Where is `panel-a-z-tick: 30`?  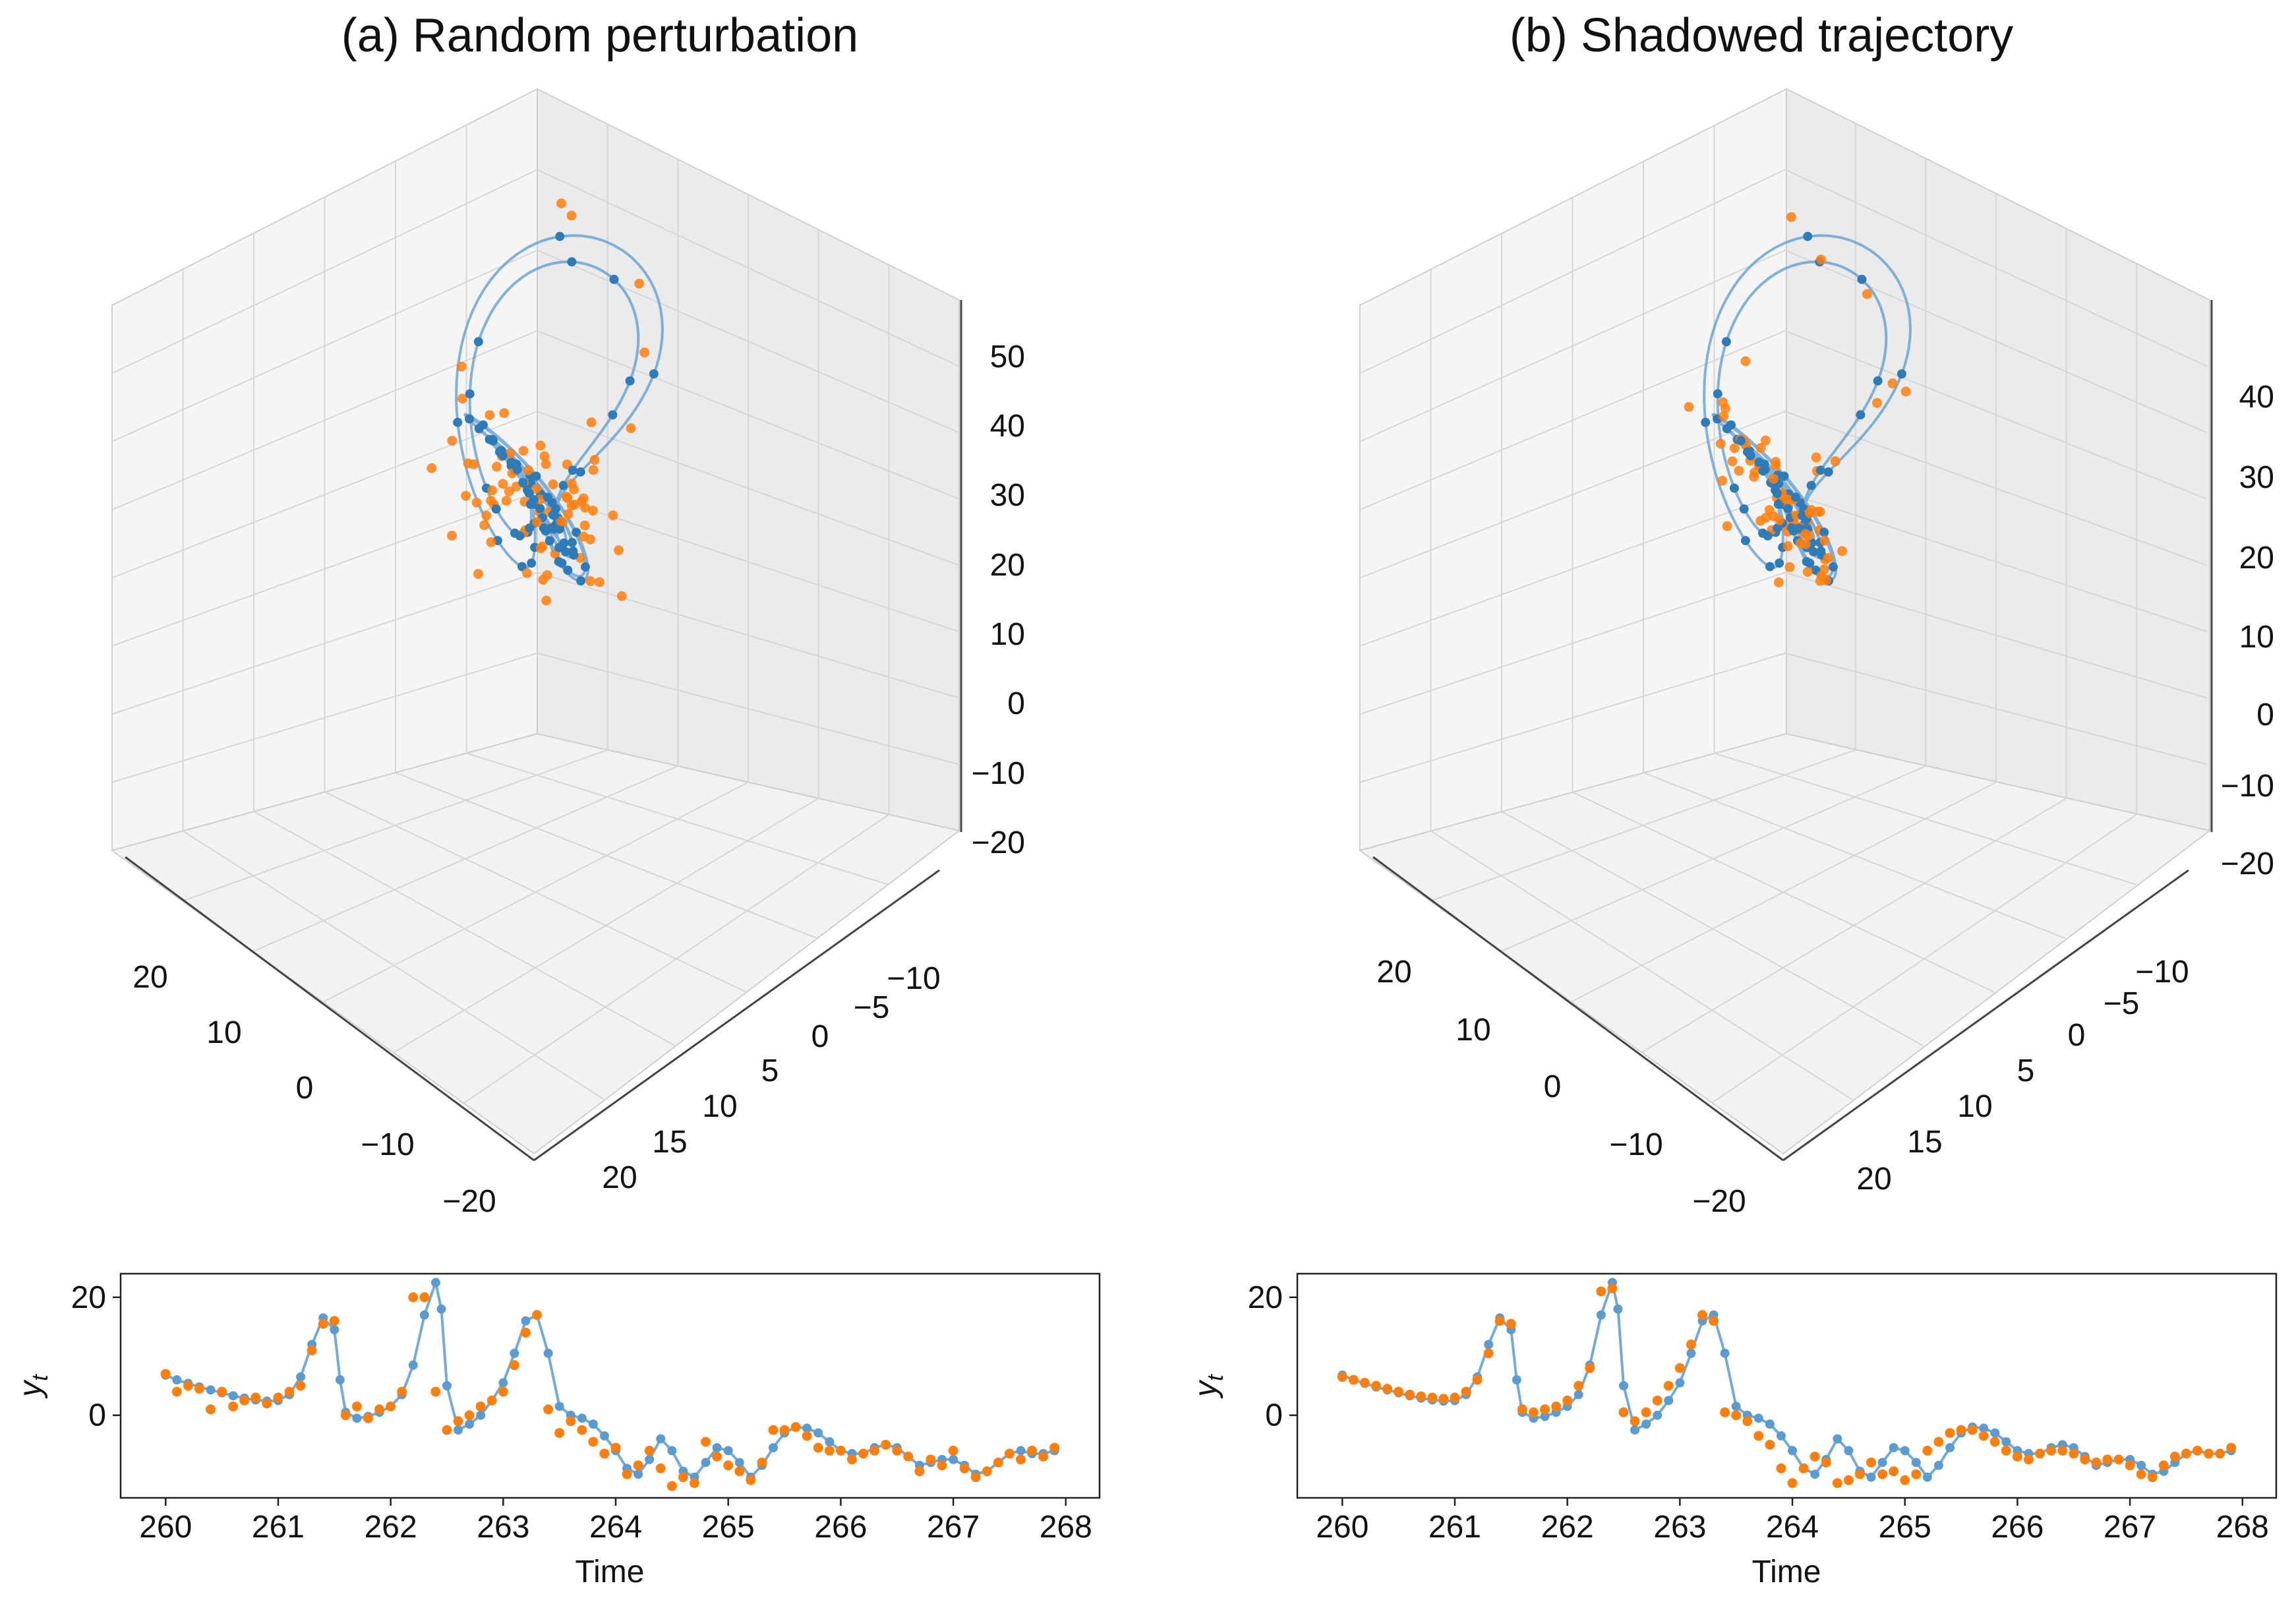
panel-a-z-tick: 30 is located at coordinates (1007, 495).